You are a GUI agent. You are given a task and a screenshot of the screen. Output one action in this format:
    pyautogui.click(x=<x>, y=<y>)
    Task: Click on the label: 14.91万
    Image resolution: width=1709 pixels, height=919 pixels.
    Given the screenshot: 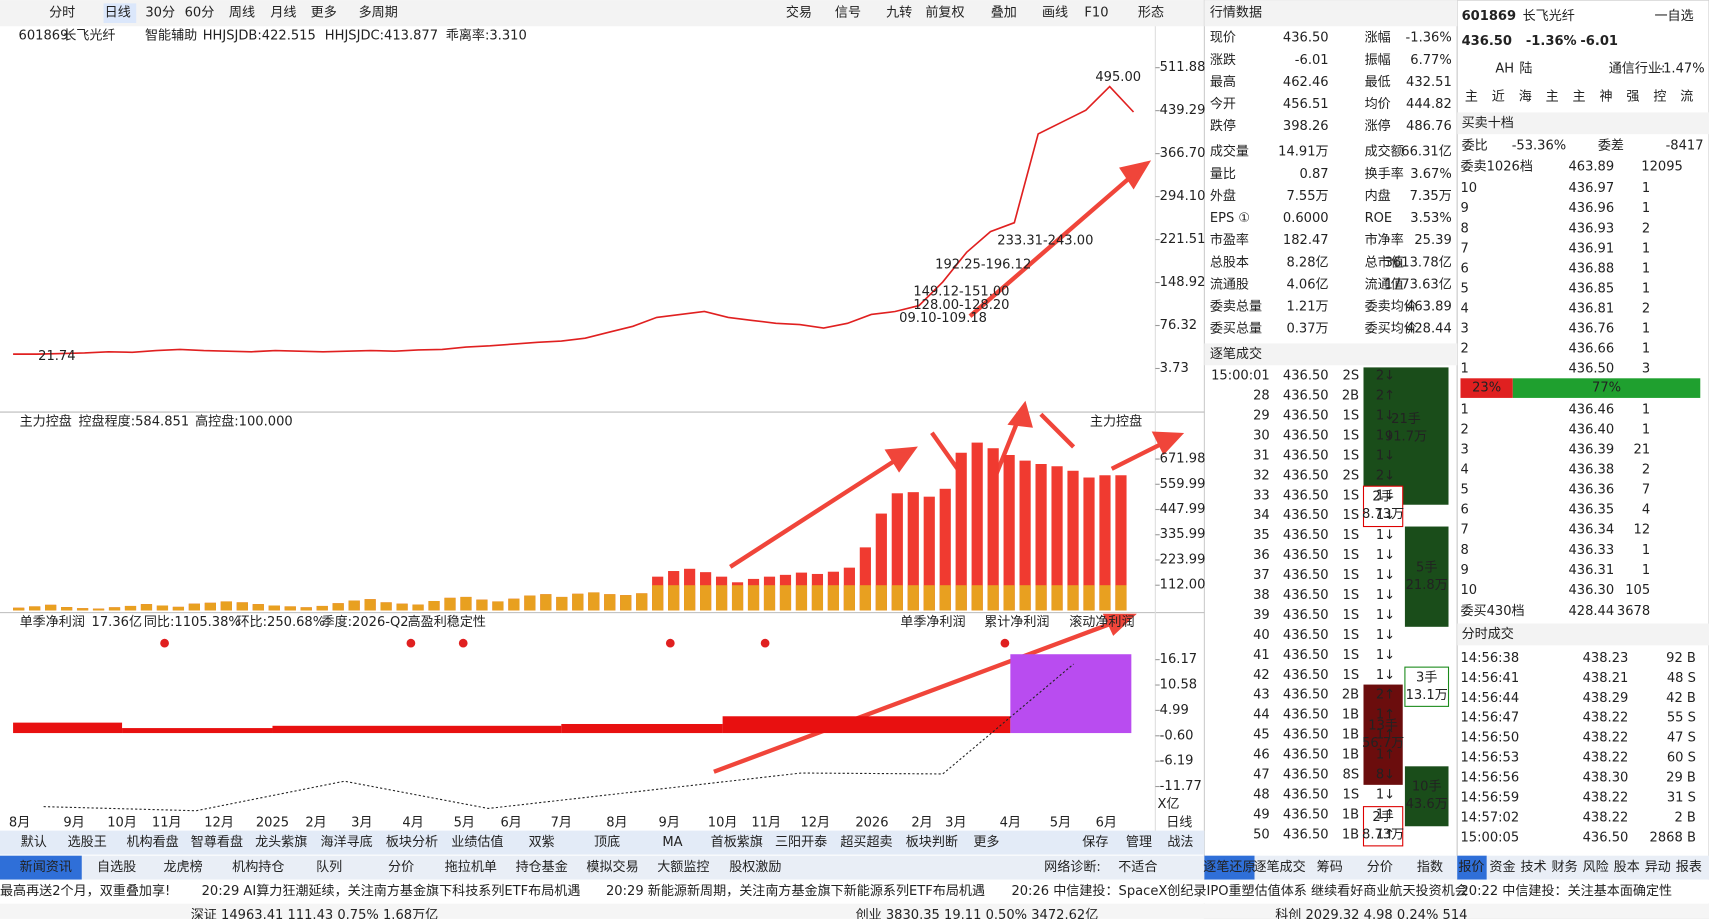 What is the action you would take?
    pyautogui.click(x=1303, y=152)
    